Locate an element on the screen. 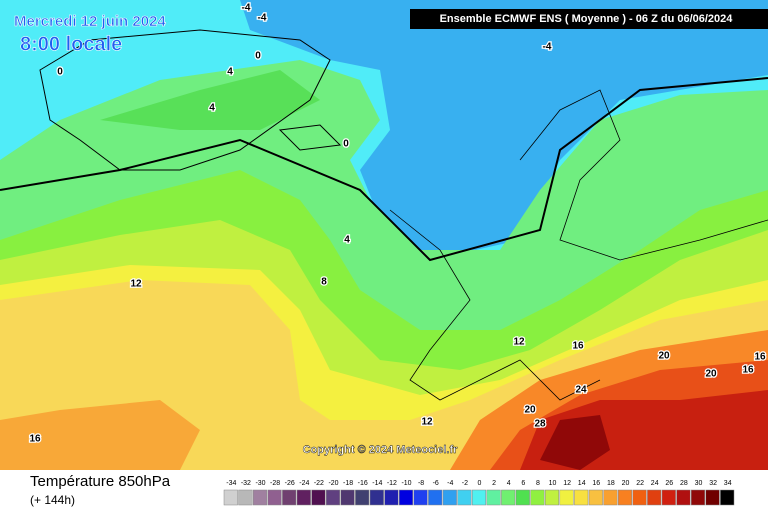 This screenshot has height=512, width=768. legend-tick: -34 is located at coordinates (231, 483).